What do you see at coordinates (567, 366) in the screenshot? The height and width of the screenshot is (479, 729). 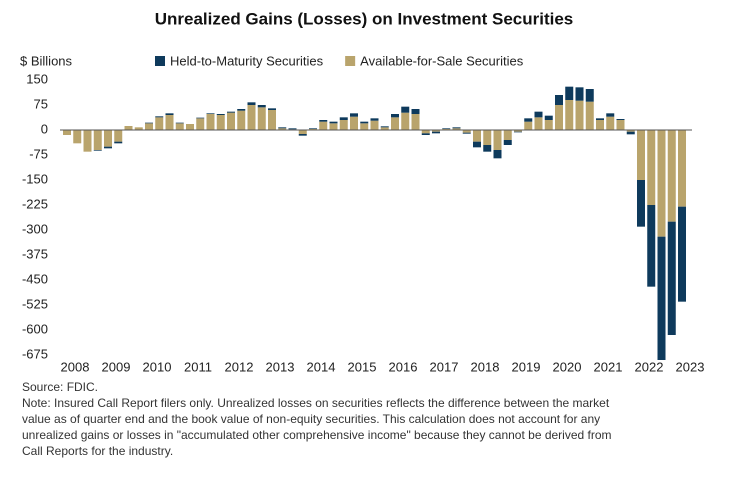 I see `x-tick-label: 2020` at bounding box center [567, 366].